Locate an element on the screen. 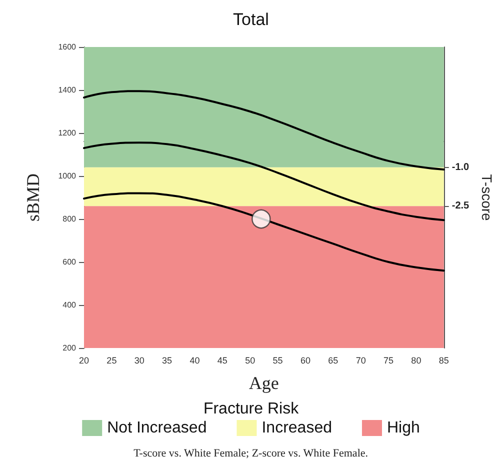 The height and width of the screenshot is (463, 502). x-tick-label: 60 is located at coordinates (305, 361).